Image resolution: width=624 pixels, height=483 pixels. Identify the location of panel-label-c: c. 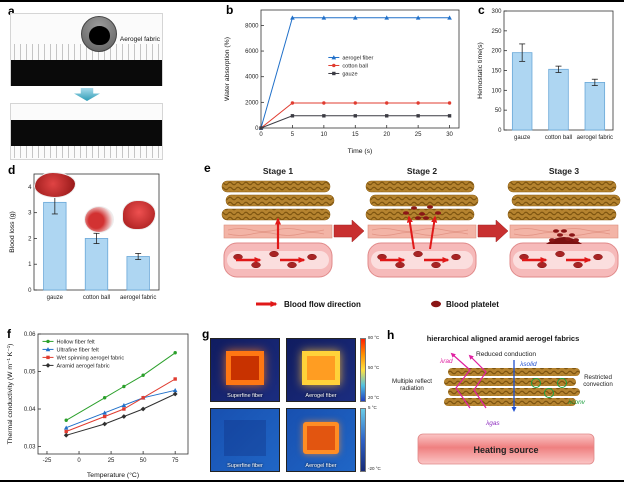
(481, 10).